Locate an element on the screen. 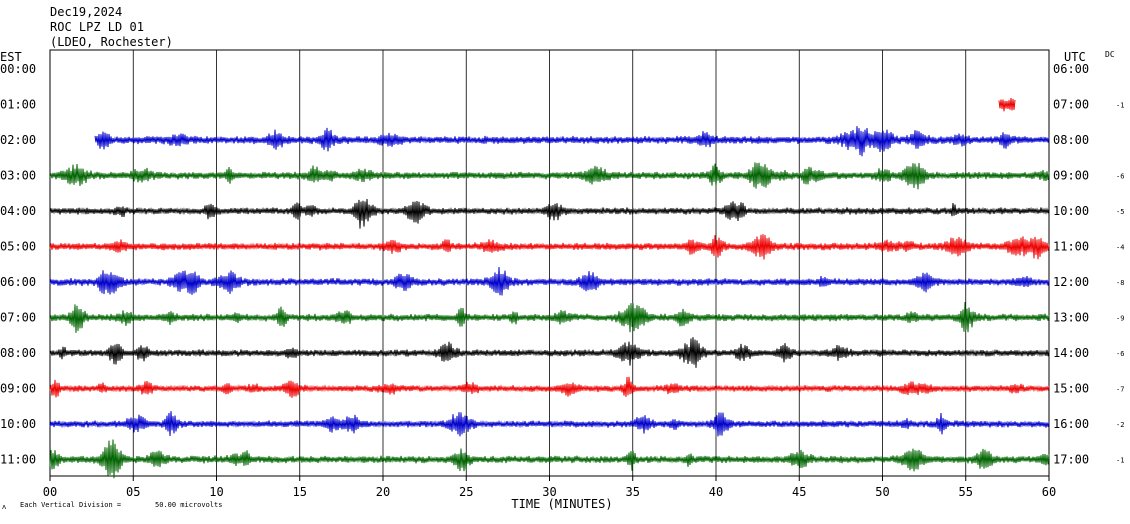  row-time-label-utc: 13:00 is located at coordinates (1071, 318).